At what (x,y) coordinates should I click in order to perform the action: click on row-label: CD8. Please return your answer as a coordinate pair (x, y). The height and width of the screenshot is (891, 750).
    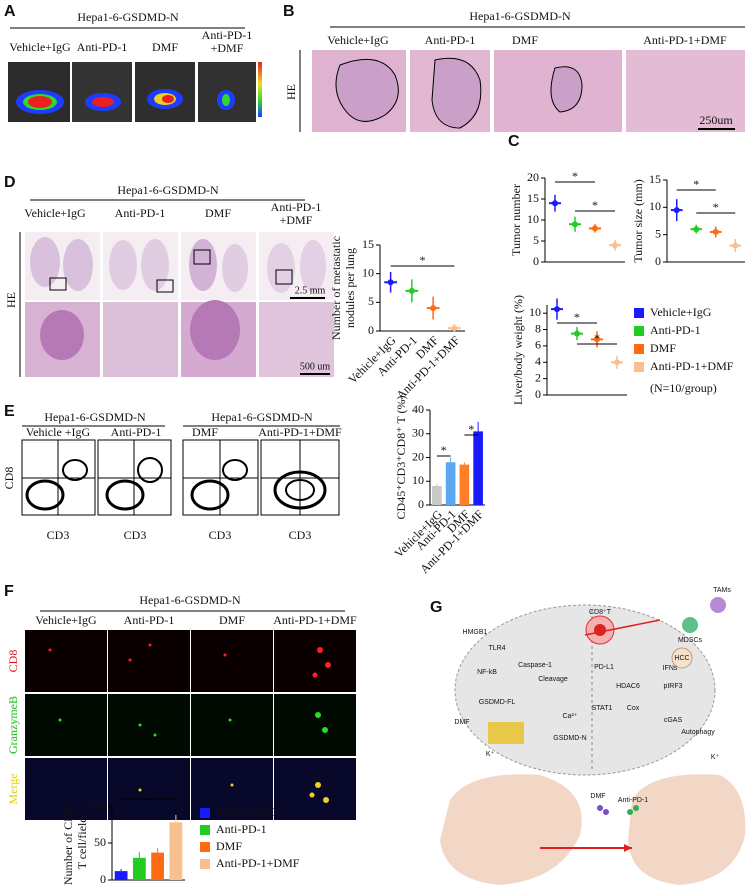
    Looking at the image, I should click on (13, 661).